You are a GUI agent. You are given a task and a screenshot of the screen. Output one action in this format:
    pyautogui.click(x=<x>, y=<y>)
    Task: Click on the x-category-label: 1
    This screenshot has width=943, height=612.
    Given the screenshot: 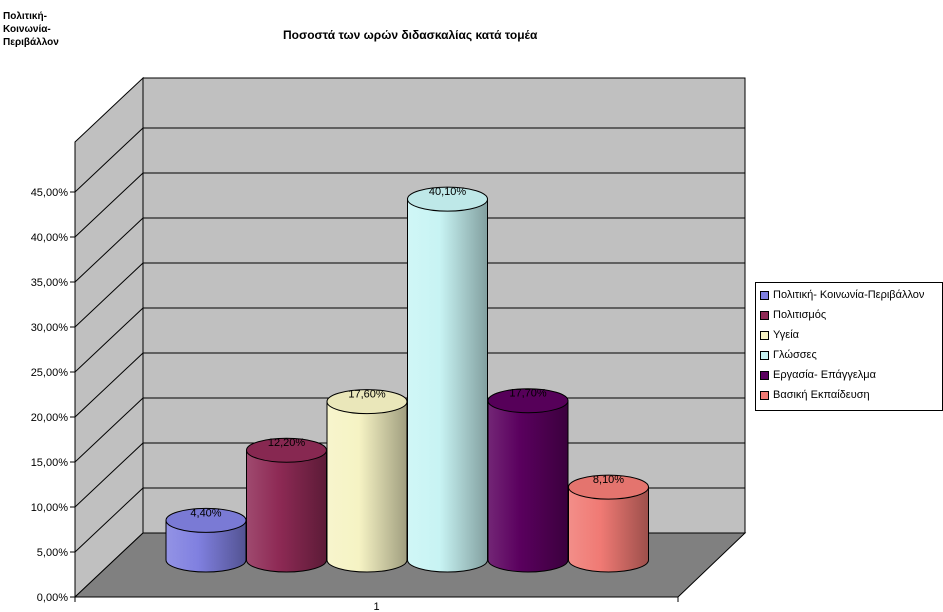 What is the action you would take?
    pyautogui.click(x=376, y=606)
    